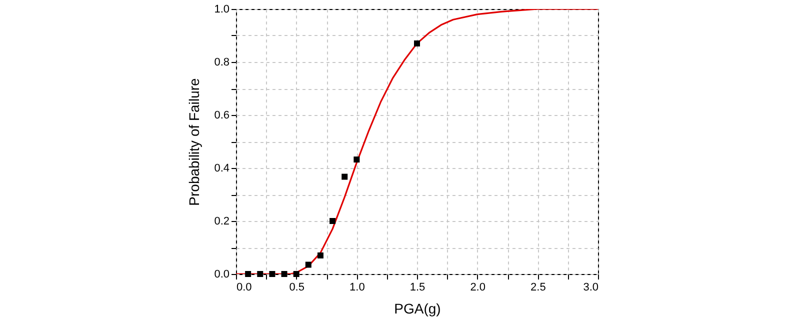  What do you see at coordinates (296, 288) in the screenshot?
I see `x-tick-label: 0.5` at bounding box center [296, 288].